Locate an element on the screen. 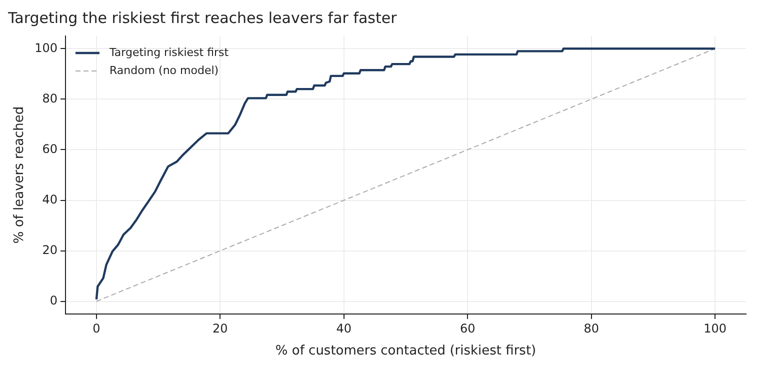 The image size is (764, 371). y-tick-label: 60 is located at coordinates (50, 149).